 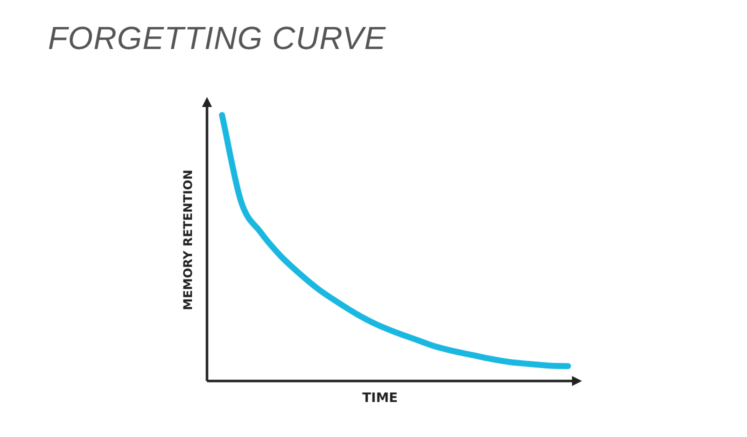 What do you see at coordinates (188, 240) in the screenshot?
I see `y-axis-title: MEMORY RETENTION` at bounding box center [188, 240].